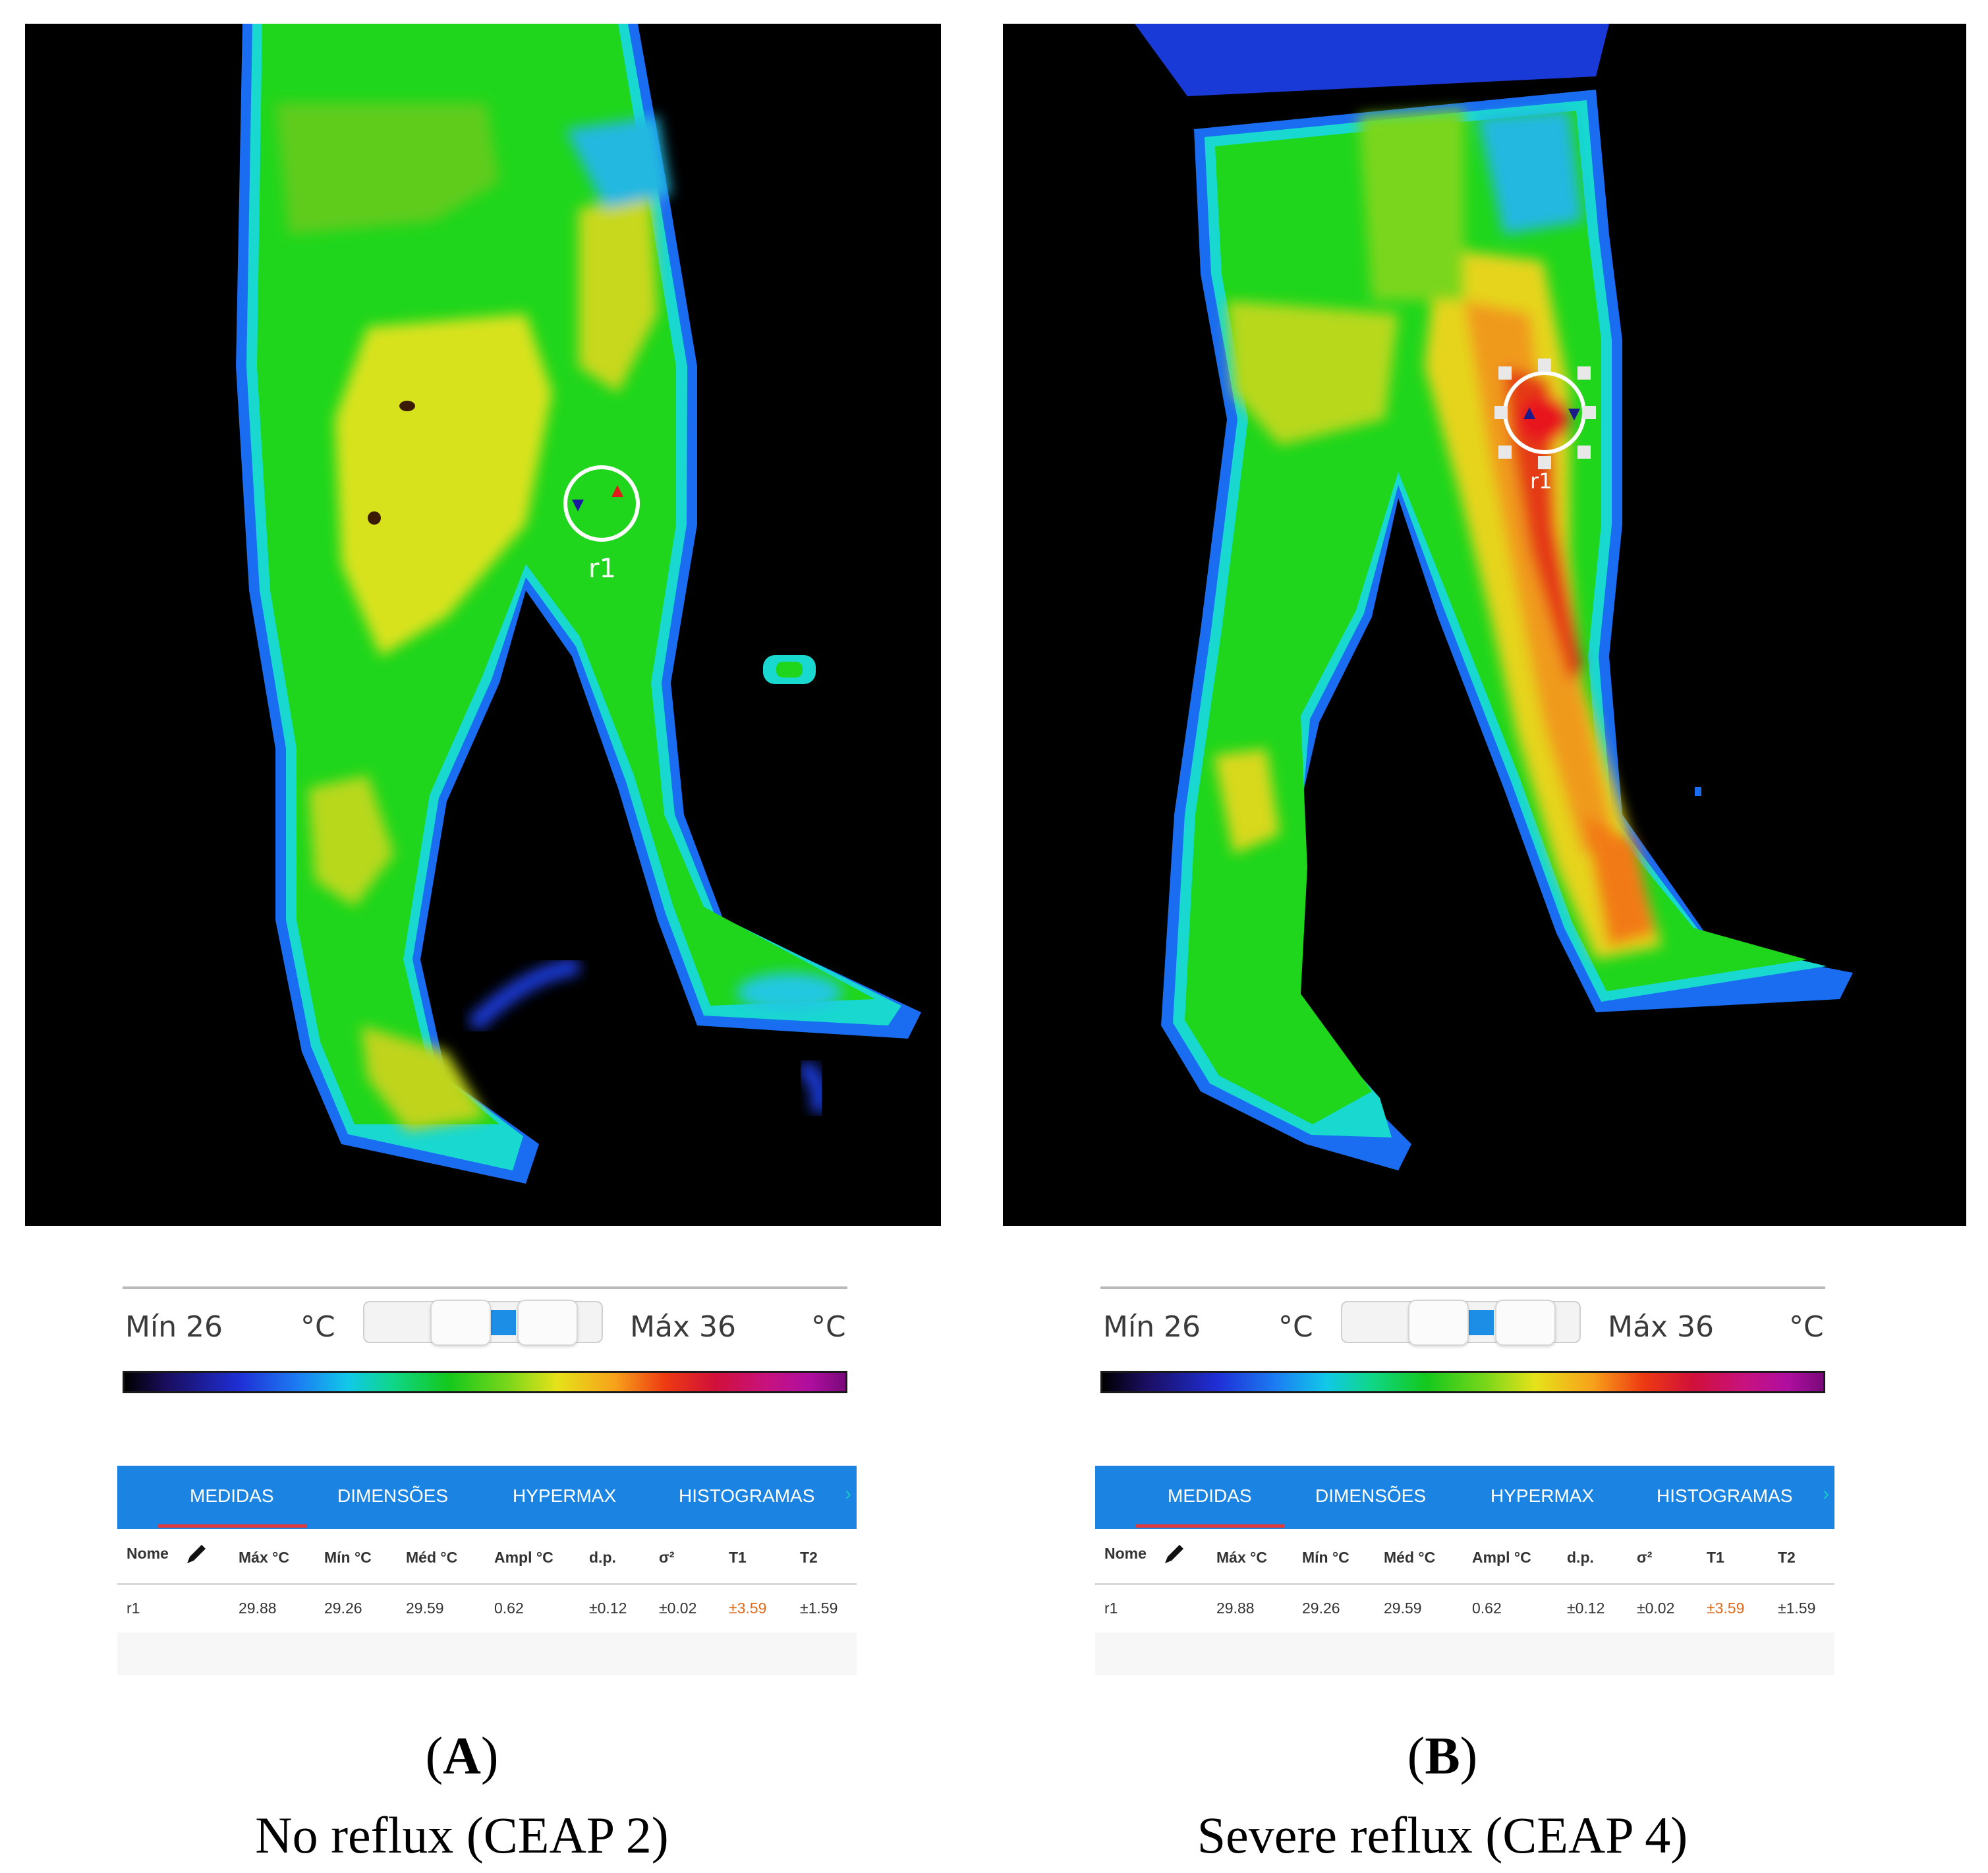 This screenshot has width=1988, height=1873. What do you see at coordinates (462, 1835) in the screenshot?
I see `panel-caption: No reflux (CEAP 2)` at bounding box center [462, 1835].